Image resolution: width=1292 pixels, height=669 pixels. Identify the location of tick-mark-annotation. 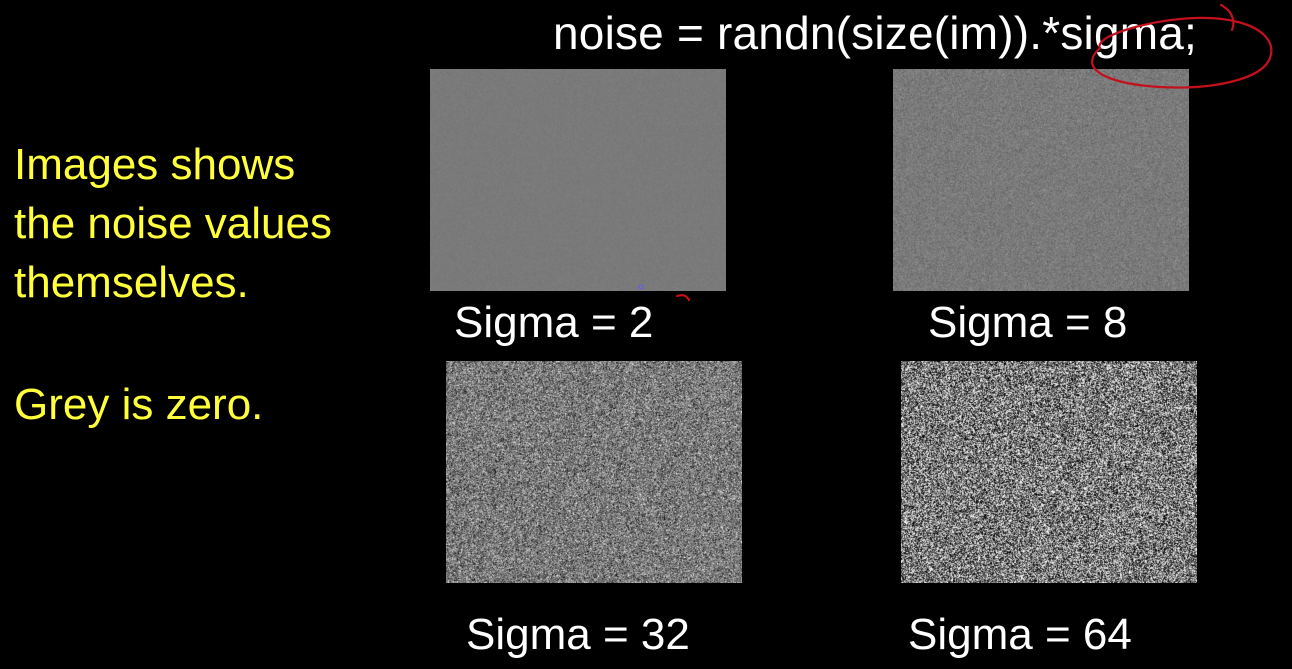
(683, 298).